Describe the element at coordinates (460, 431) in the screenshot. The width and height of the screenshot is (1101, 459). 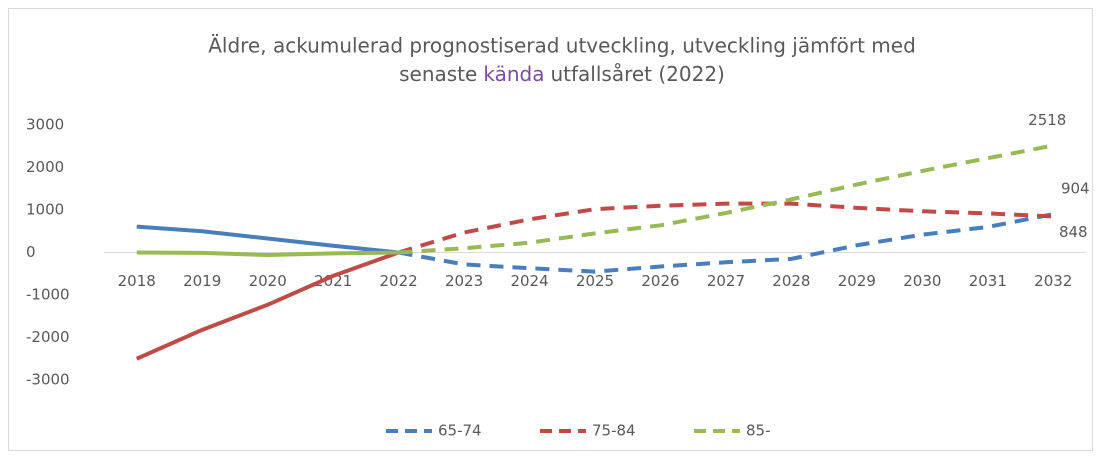
I see `legend-label: 65-74` at that location.